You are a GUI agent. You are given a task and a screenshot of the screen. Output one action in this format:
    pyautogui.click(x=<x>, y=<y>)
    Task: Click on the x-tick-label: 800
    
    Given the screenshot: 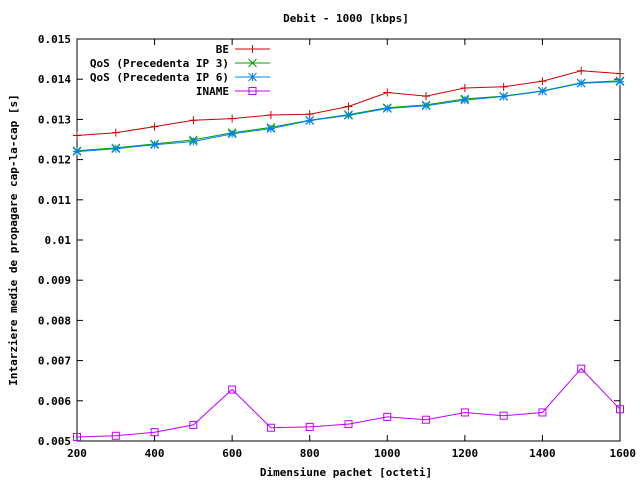 What is the action you would take?
    pyautogui.click(x=310, y=453)
    